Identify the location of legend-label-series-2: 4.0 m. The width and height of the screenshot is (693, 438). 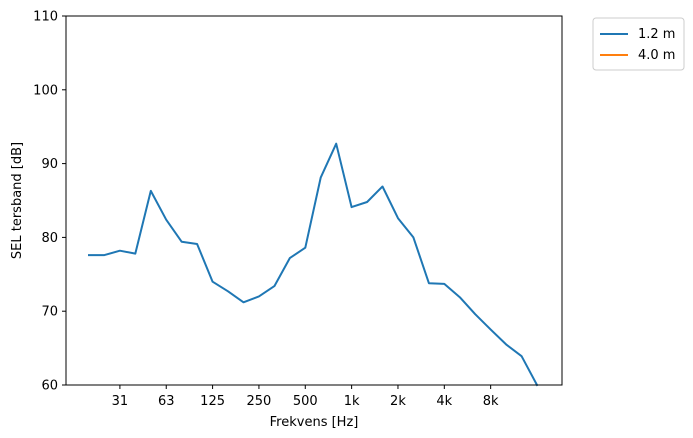
(656, 55).